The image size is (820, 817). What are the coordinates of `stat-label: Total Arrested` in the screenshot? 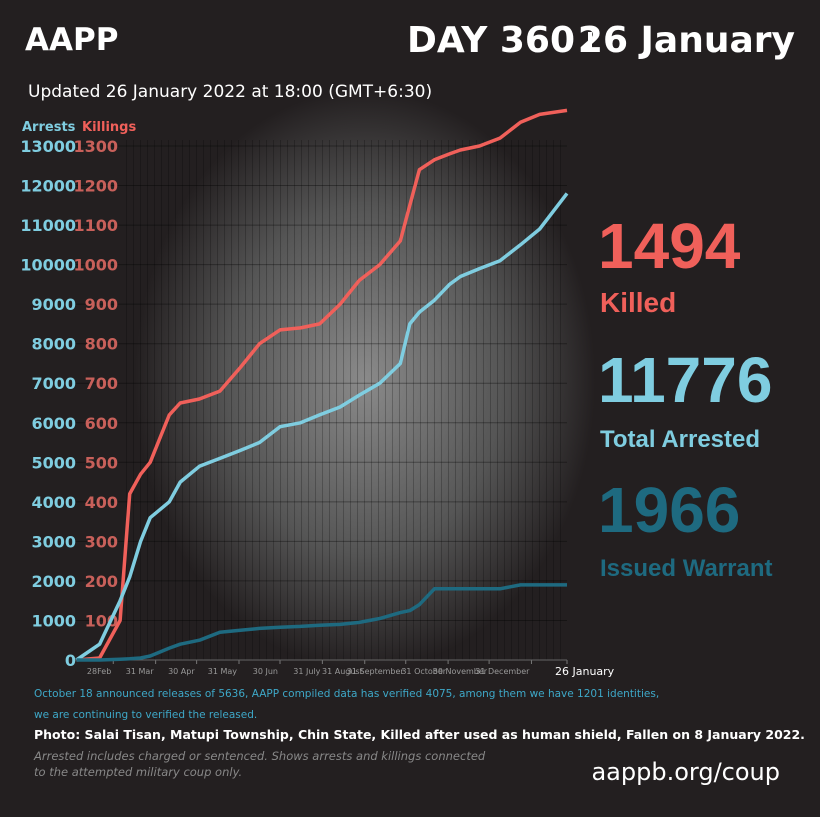 It's located at (680, 439).